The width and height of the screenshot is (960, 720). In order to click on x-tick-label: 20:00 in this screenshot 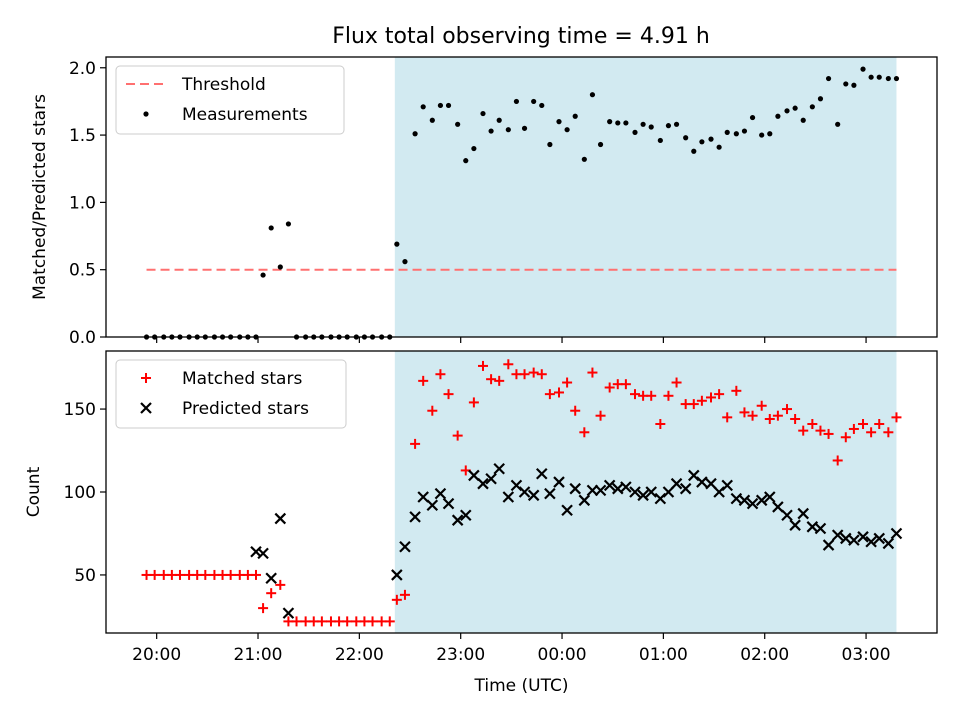, I will do `click(156, 655)`.